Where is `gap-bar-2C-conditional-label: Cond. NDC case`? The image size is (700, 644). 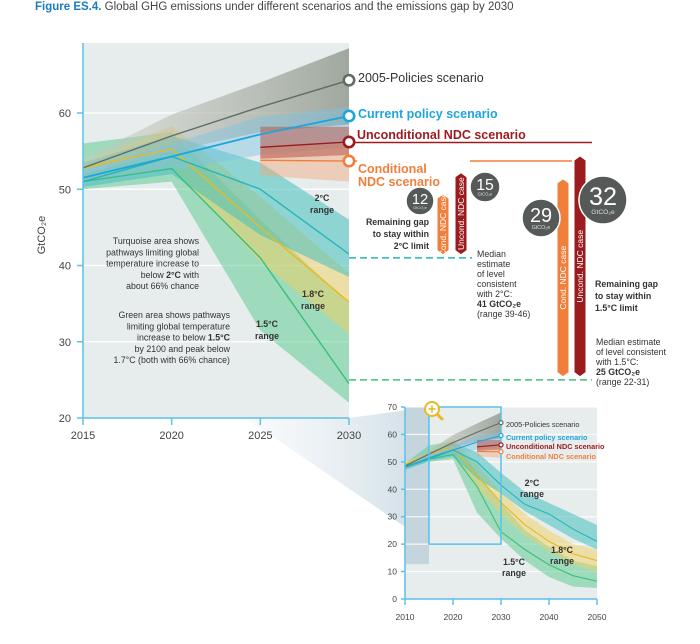 gap-bar-2C-conditional-label: Cond. NDC case is located at coordinates (443, 224).